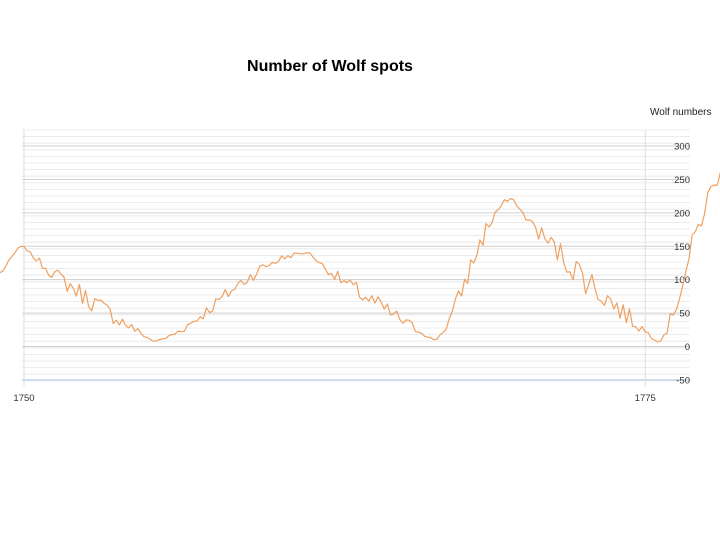  Describe the element at coordinates (23, 398) in the screenshot. I see `x-tick-label: 1750` at that location.